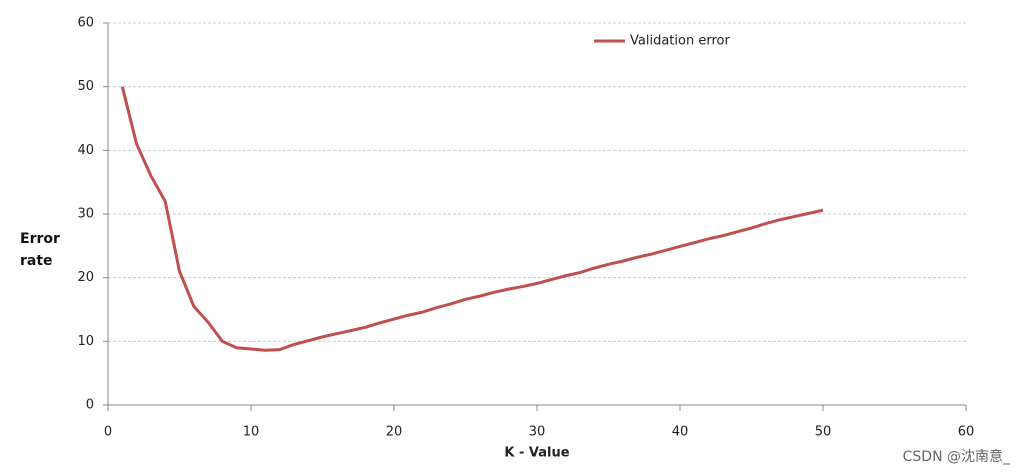  What do you see at coordinates (40, 250) in the screenshot?
I see `y-axis-label: Error rate` at bounding box center [40, 250].